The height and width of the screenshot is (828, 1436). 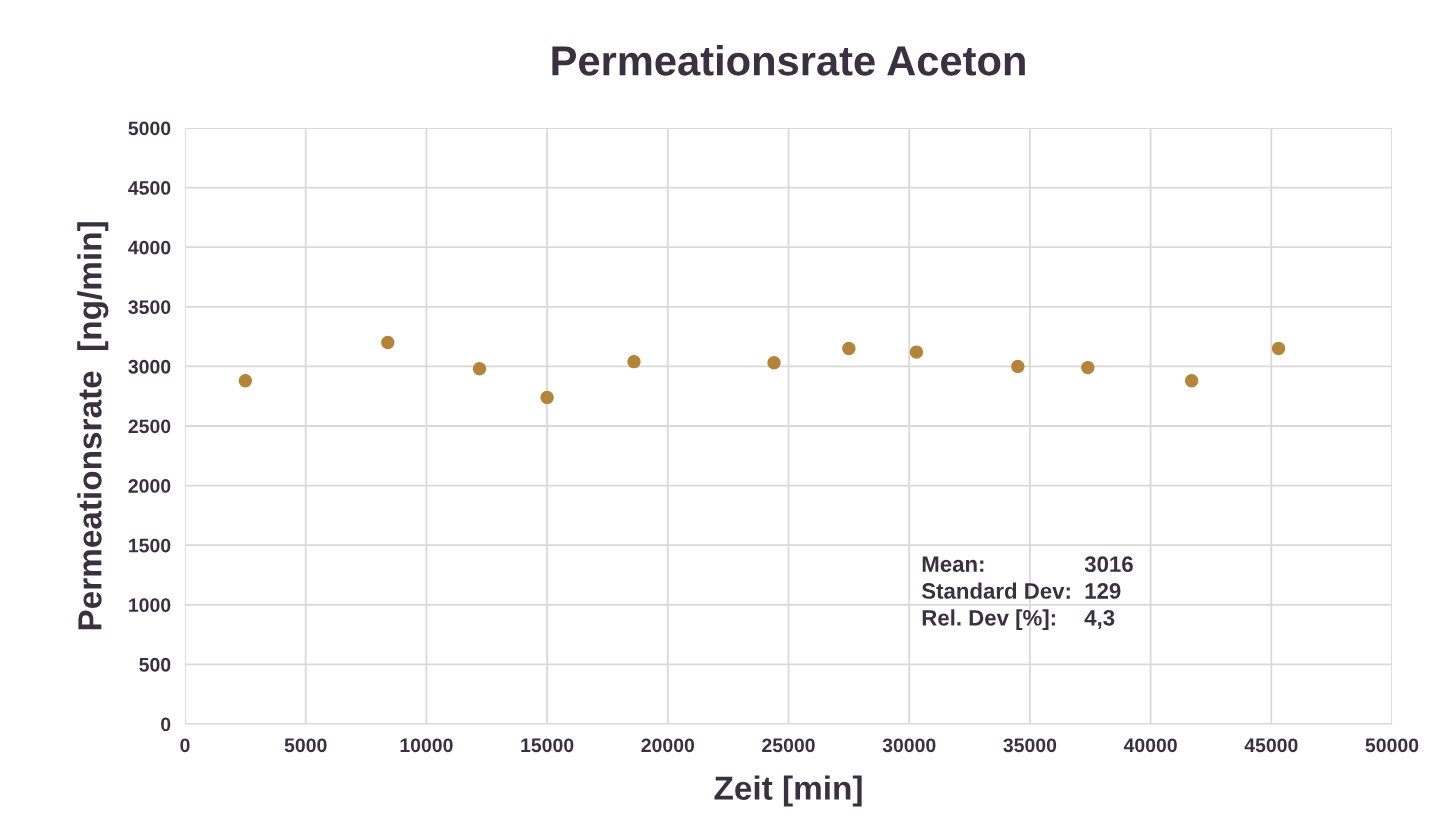 I want to click on chart-title: Permeationsrate Aceton, so click(x=788, y=60).